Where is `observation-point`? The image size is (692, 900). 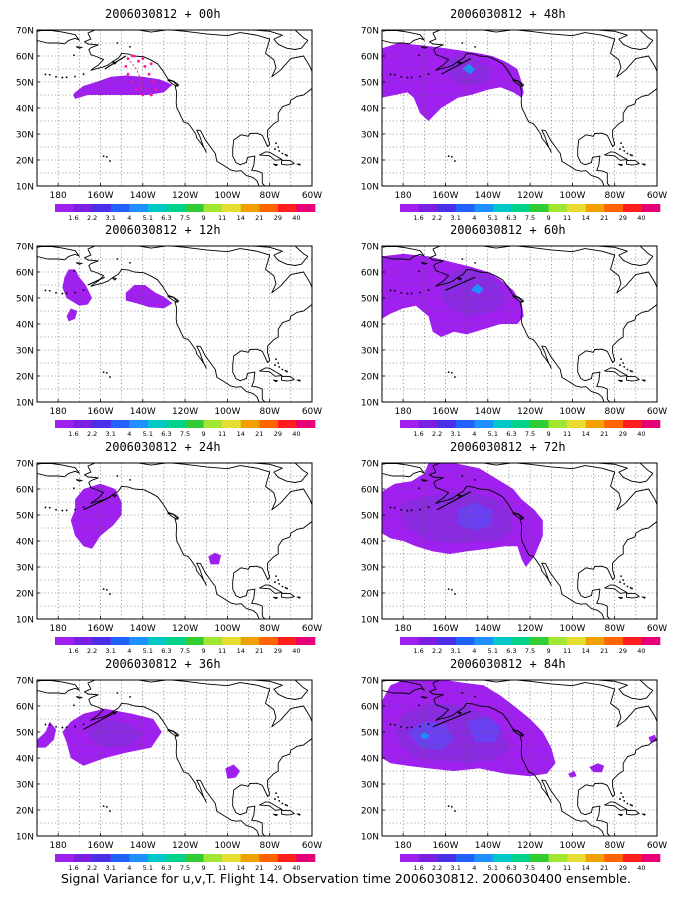 observation-point is located at coordinates (126, 66).